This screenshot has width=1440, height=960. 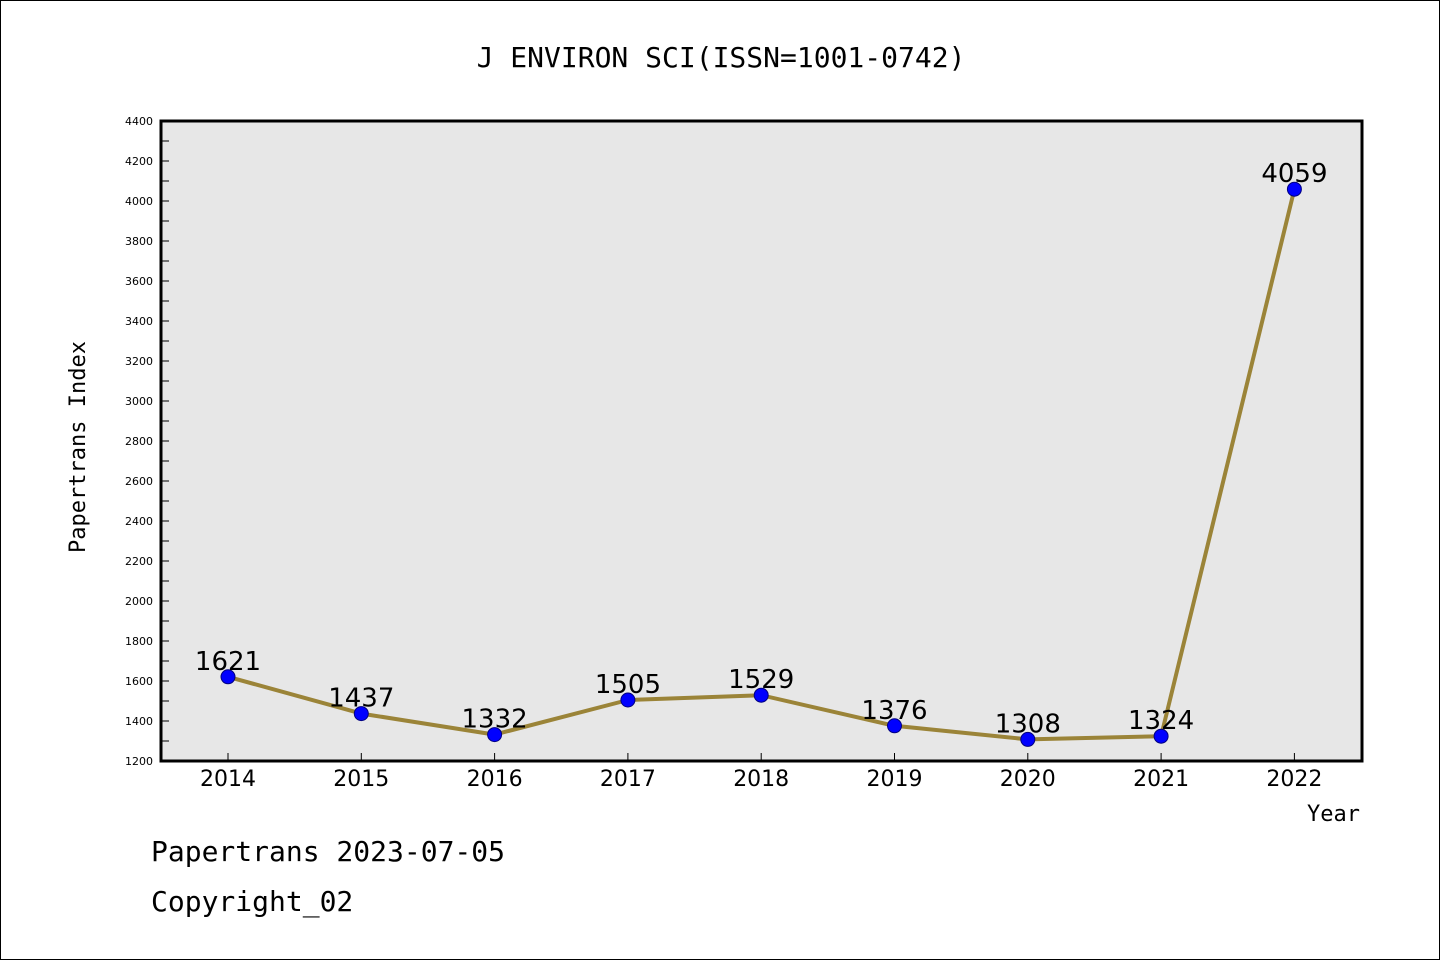 I want to click on footer-copyright-text: Copyright_02, so click(x=252, y=901).